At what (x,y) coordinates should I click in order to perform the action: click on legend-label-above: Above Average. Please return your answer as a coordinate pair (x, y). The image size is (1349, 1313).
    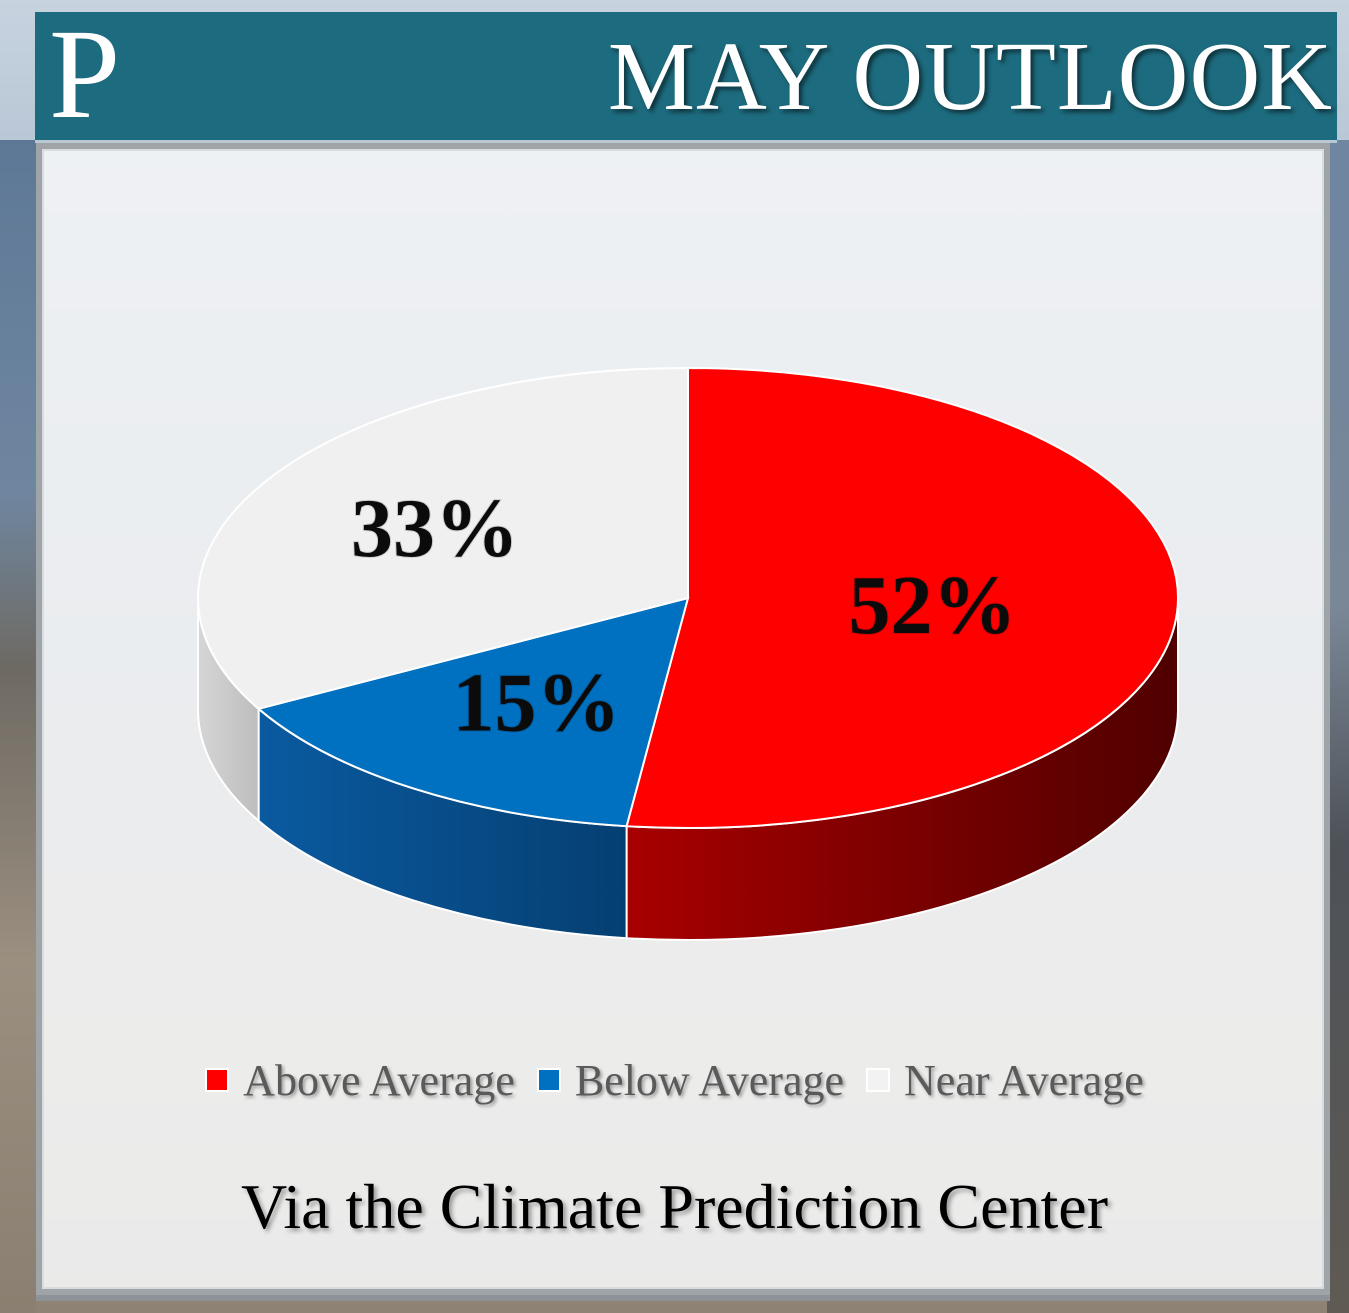
    Looking at the image, I should click on (379, 1080).